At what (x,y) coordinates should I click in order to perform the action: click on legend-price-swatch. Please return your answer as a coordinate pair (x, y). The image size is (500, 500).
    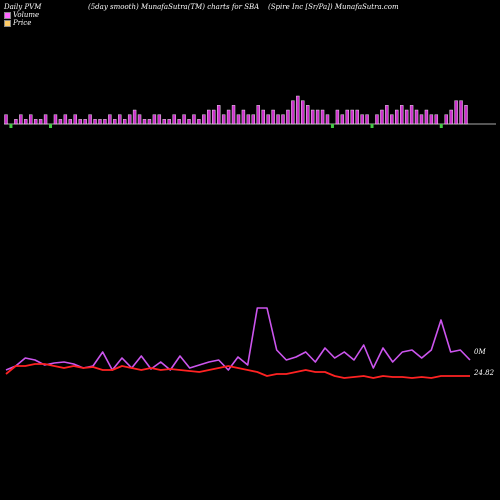
    Looking at the image, I should click on (7, 23).